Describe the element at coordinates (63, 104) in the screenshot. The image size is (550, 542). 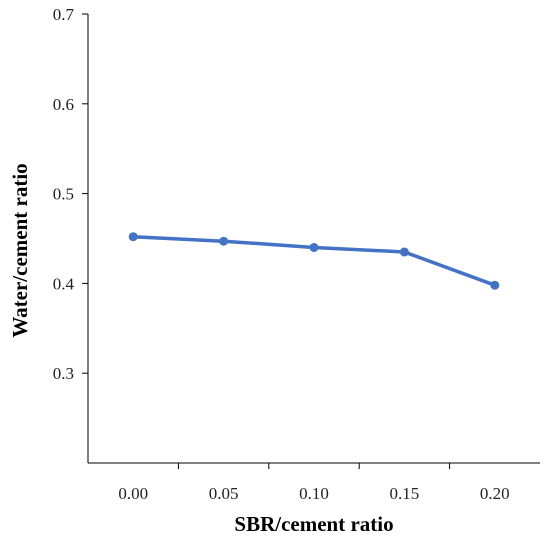
I see `y-tick-label: 0.6` at that location.